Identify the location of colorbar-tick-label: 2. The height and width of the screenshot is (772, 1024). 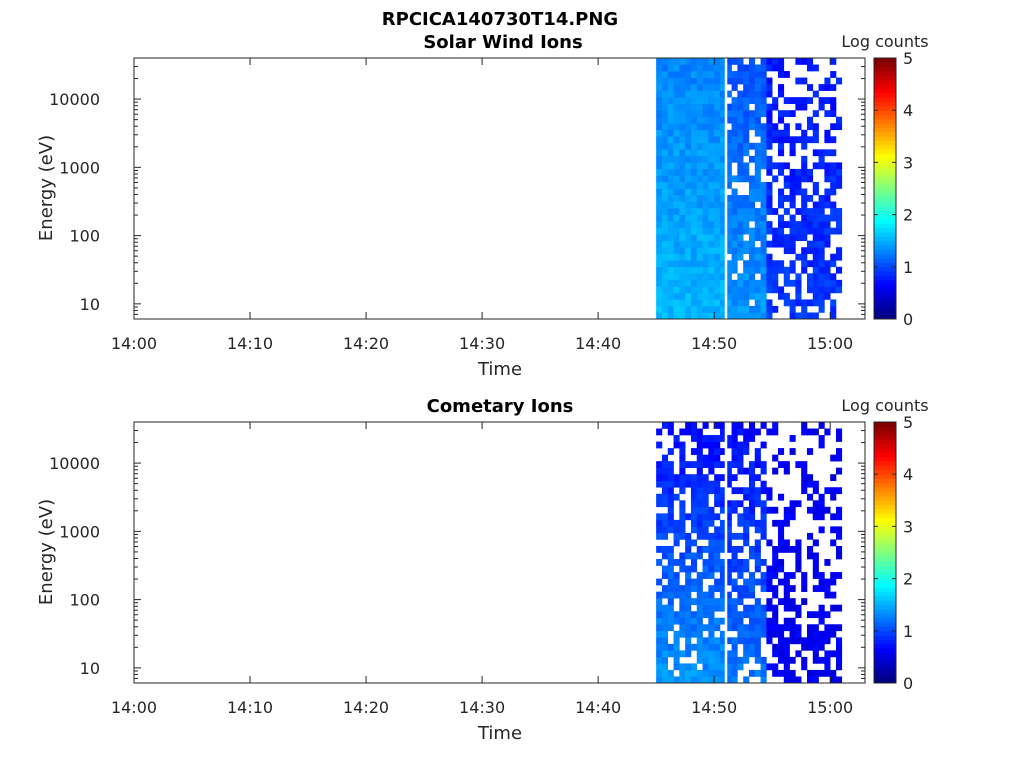
(908, 215).